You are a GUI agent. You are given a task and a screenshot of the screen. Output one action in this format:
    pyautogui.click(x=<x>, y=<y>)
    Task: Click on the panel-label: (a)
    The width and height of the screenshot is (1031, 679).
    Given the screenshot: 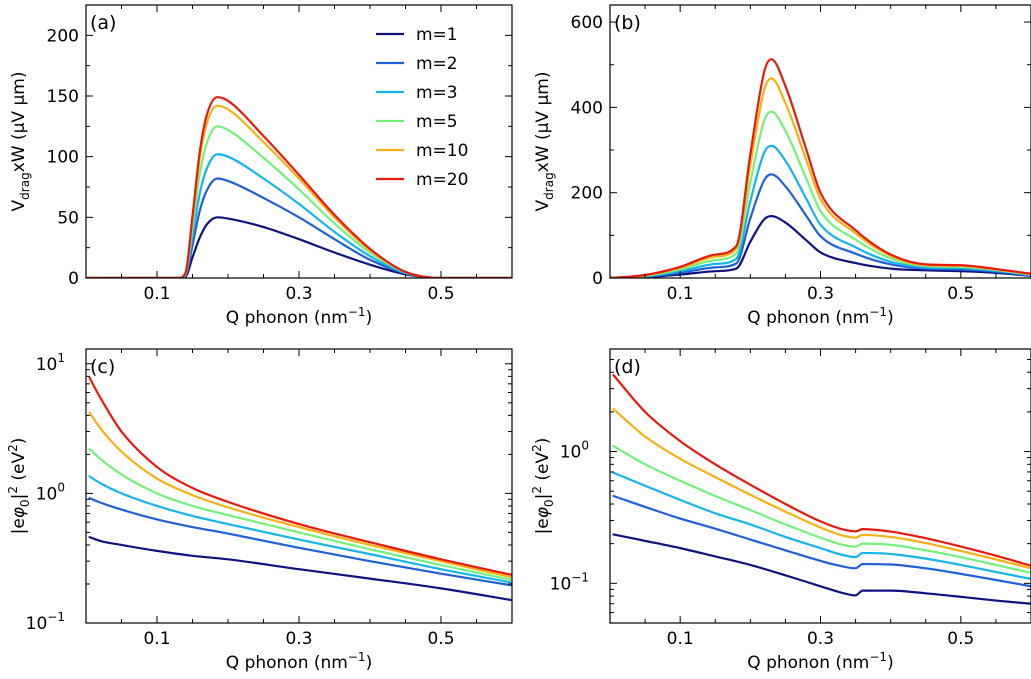 What is the action you would take?
    pyautogui.click(x=103, y=23)
    